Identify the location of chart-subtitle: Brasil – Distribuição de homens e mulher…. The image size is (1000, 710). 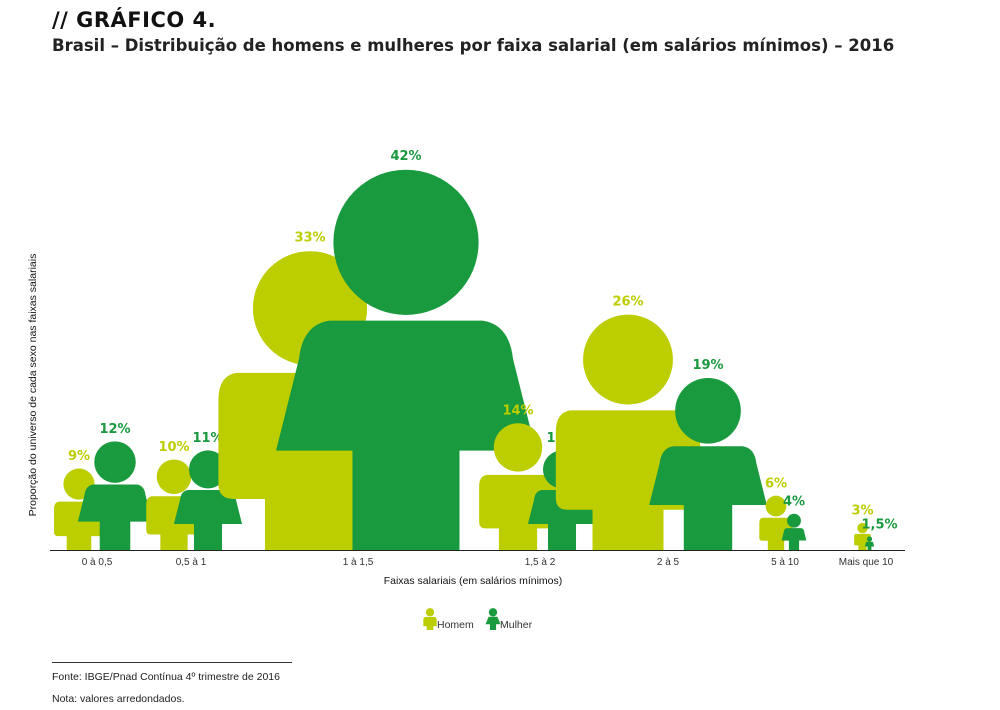
(473, 45).